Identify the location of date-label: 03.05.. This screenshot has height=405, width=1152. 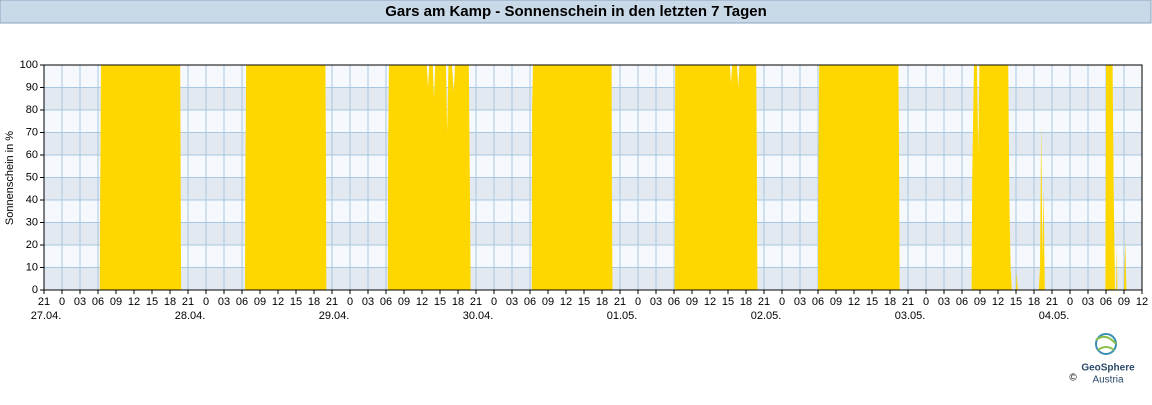
(910, 316).